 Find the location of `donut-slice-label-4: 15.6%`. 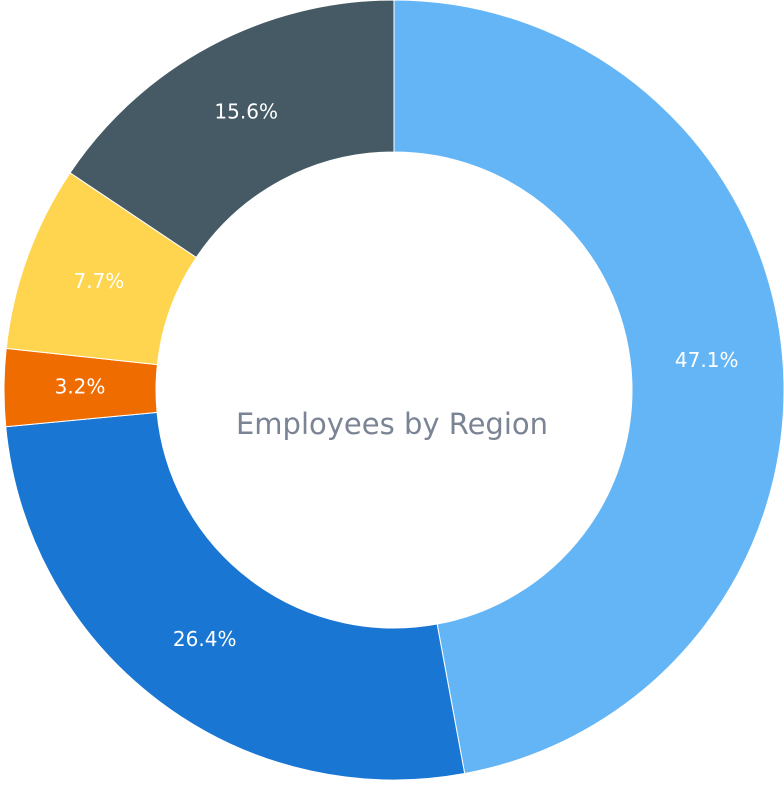

donut-slice-label-4: 15.6% is located at coordinates (246, 111).